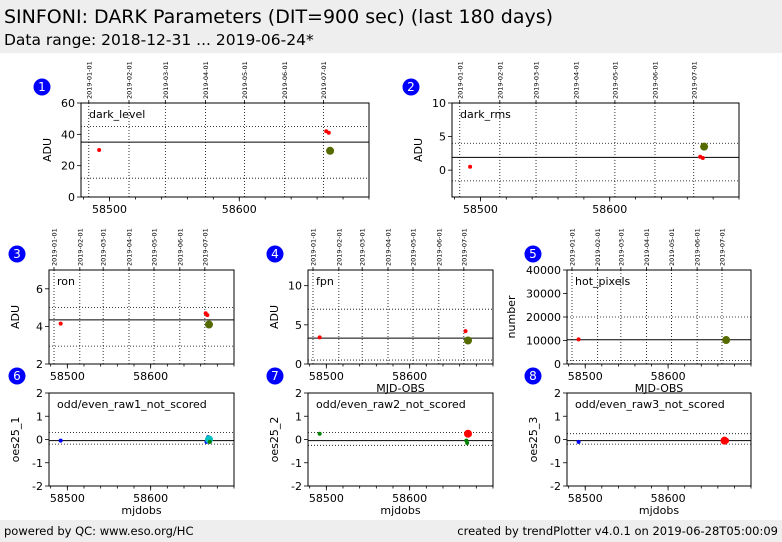 This screenshot has height=542, width=782. What do you see at coordinates (391, 404) in the screenshot?
I see `parameter-name: odd/even_raw2_not_scored` at bounding box center [391, 404].